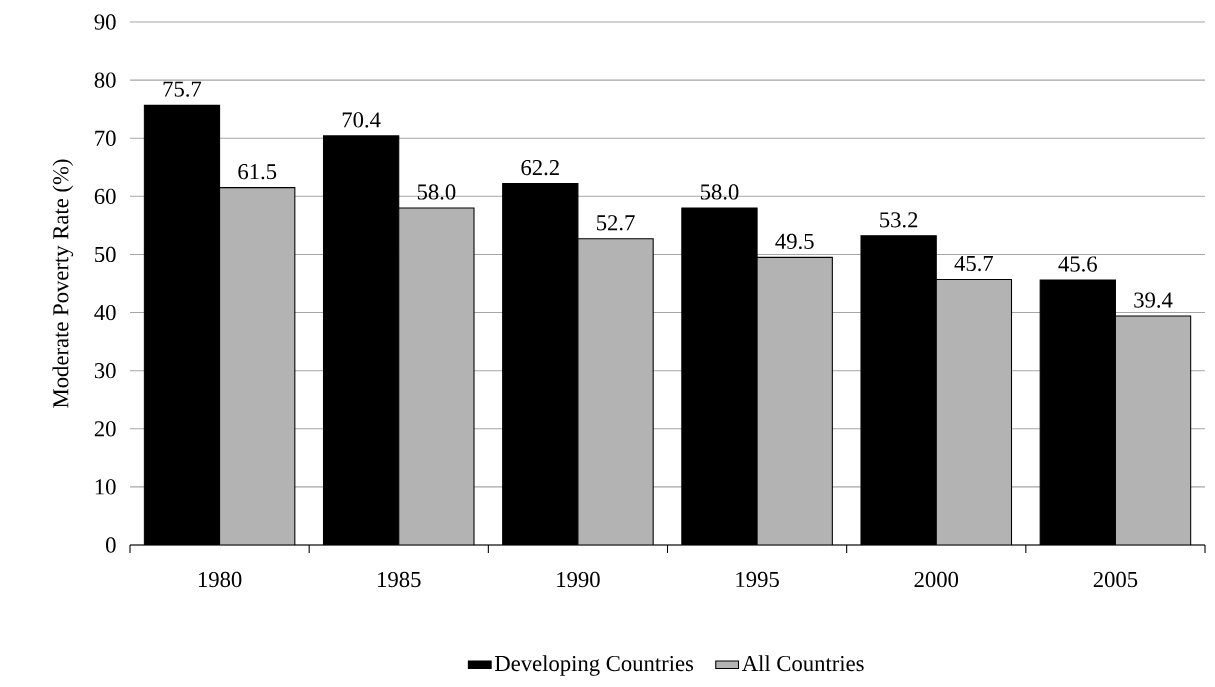  I want to click on data-label: 45.7, so click(974, 263).